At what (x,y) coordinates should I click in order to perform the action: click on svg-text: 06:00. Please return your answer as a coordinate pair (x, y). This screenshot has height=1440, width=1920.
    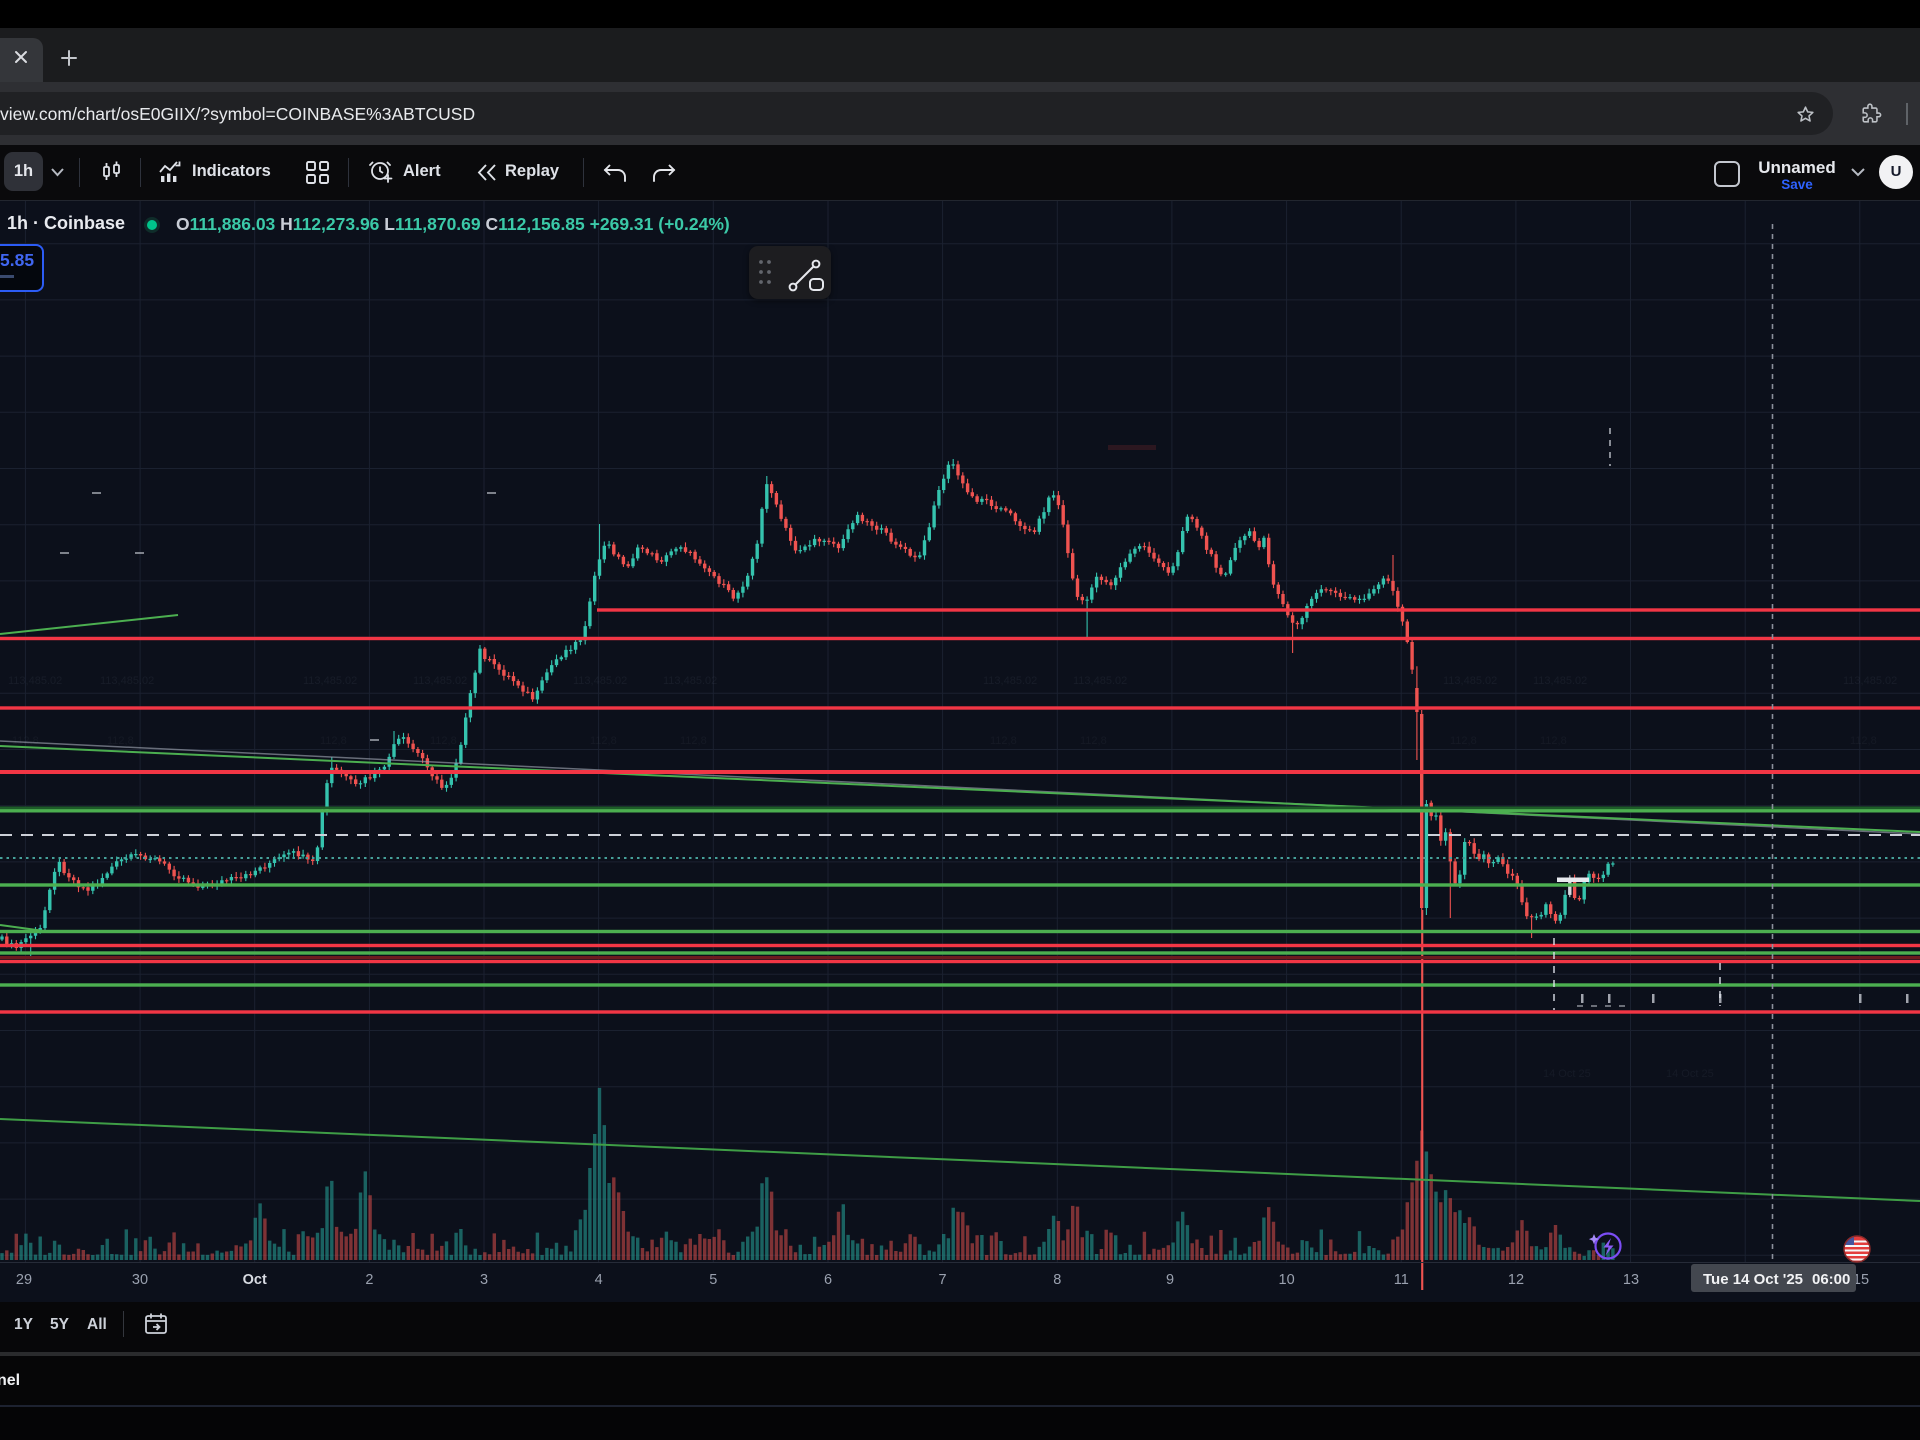
    Looking at the image, I should click on (1831, 1279).